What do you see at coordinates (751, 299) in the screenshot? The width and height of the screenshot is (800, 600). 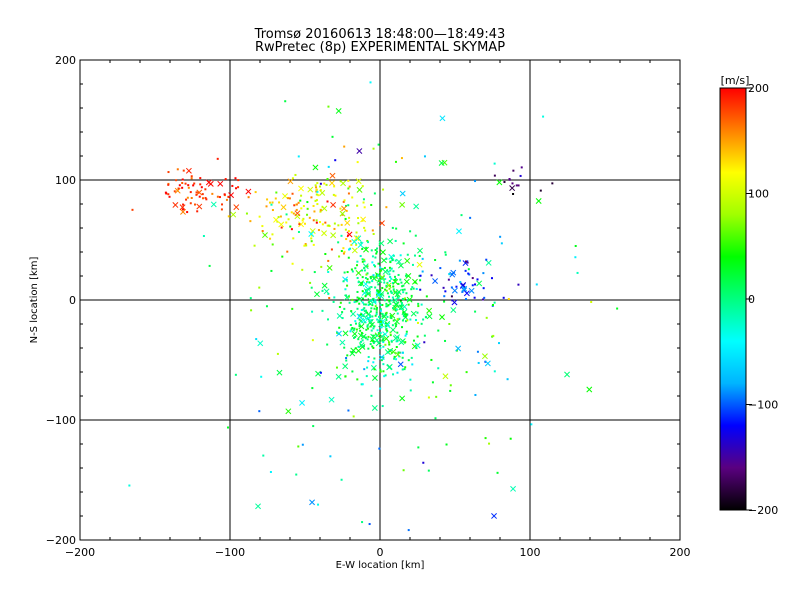 I see `colorbar-tick-label: 0` at bounding box center [751, 299].